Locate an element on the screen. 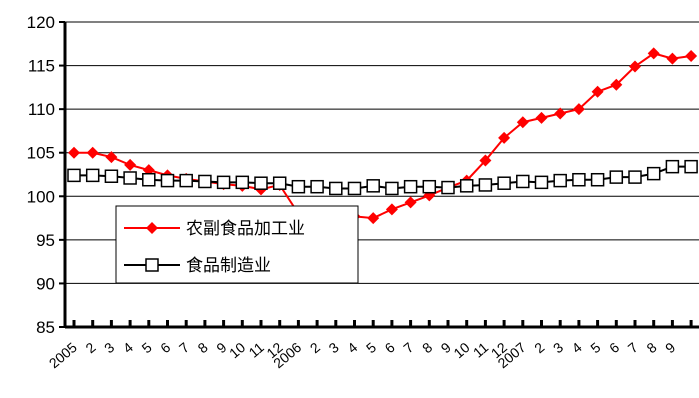 This screenshot has width=699, height=398. x-tick-label-30: 7 is located at coordinates (633, 347).